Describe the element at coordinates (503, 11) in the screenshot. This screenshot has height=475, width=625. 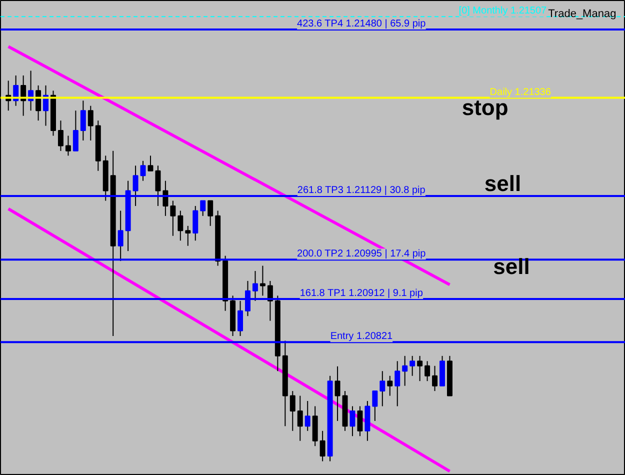
I see `ref-line-label: [0] Monthly 1.21507` at that location.